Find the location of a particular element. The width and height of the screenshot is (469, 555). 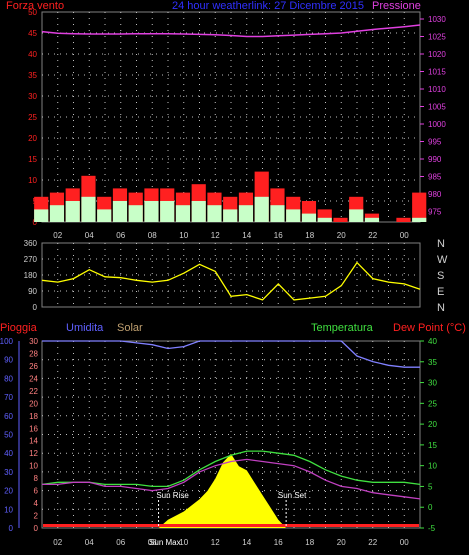

humidity-tick-label: 22 is located at coordinates (33, 391).